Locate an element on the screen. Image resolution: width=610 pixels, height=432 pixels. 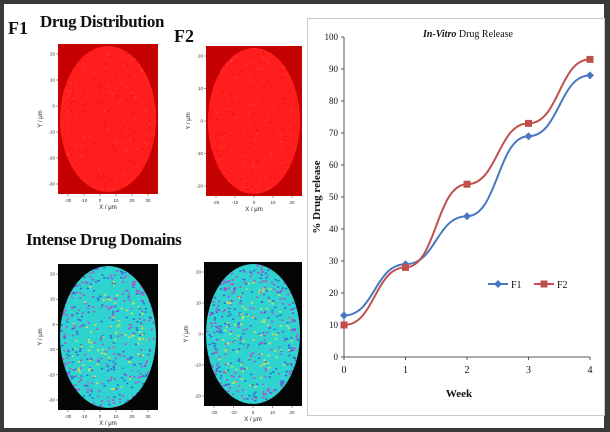
map-f1-distribution: -30 -10 0 10 20 30 20 10 0 -10 -20 -30 X / μm Y / μm is located at coordinates (92, 128).